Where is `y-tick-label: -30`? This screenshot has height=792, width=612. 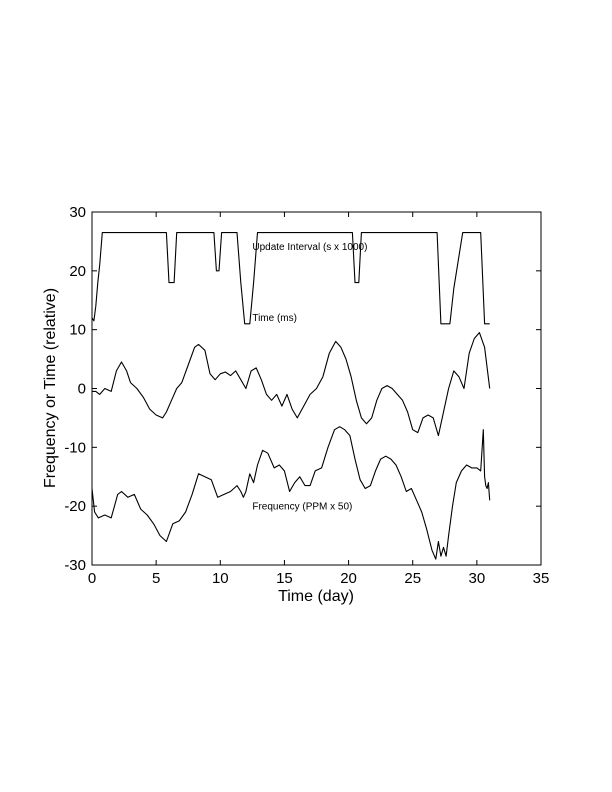
y-tick-label: -30 is located at coordinates (75, 565).